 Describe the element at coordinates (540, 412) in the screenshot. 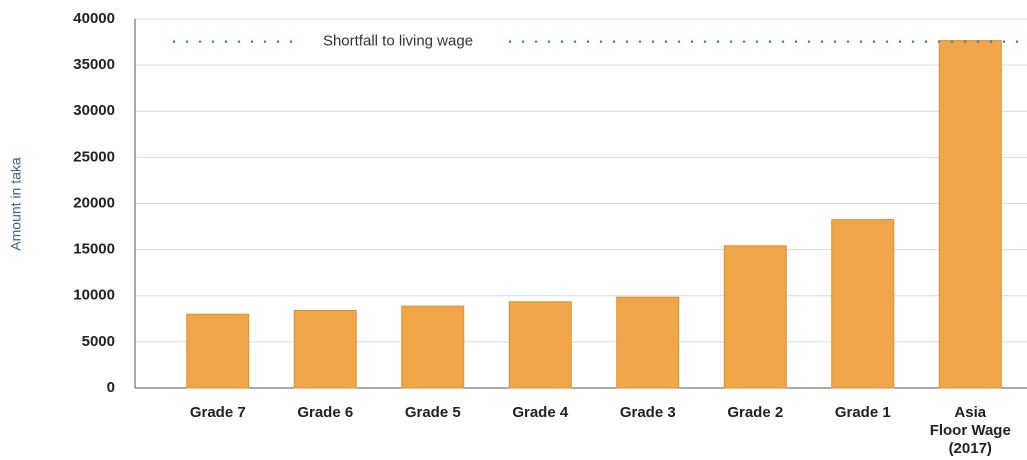

I see `x-tick-label: Grade 4` at that location.